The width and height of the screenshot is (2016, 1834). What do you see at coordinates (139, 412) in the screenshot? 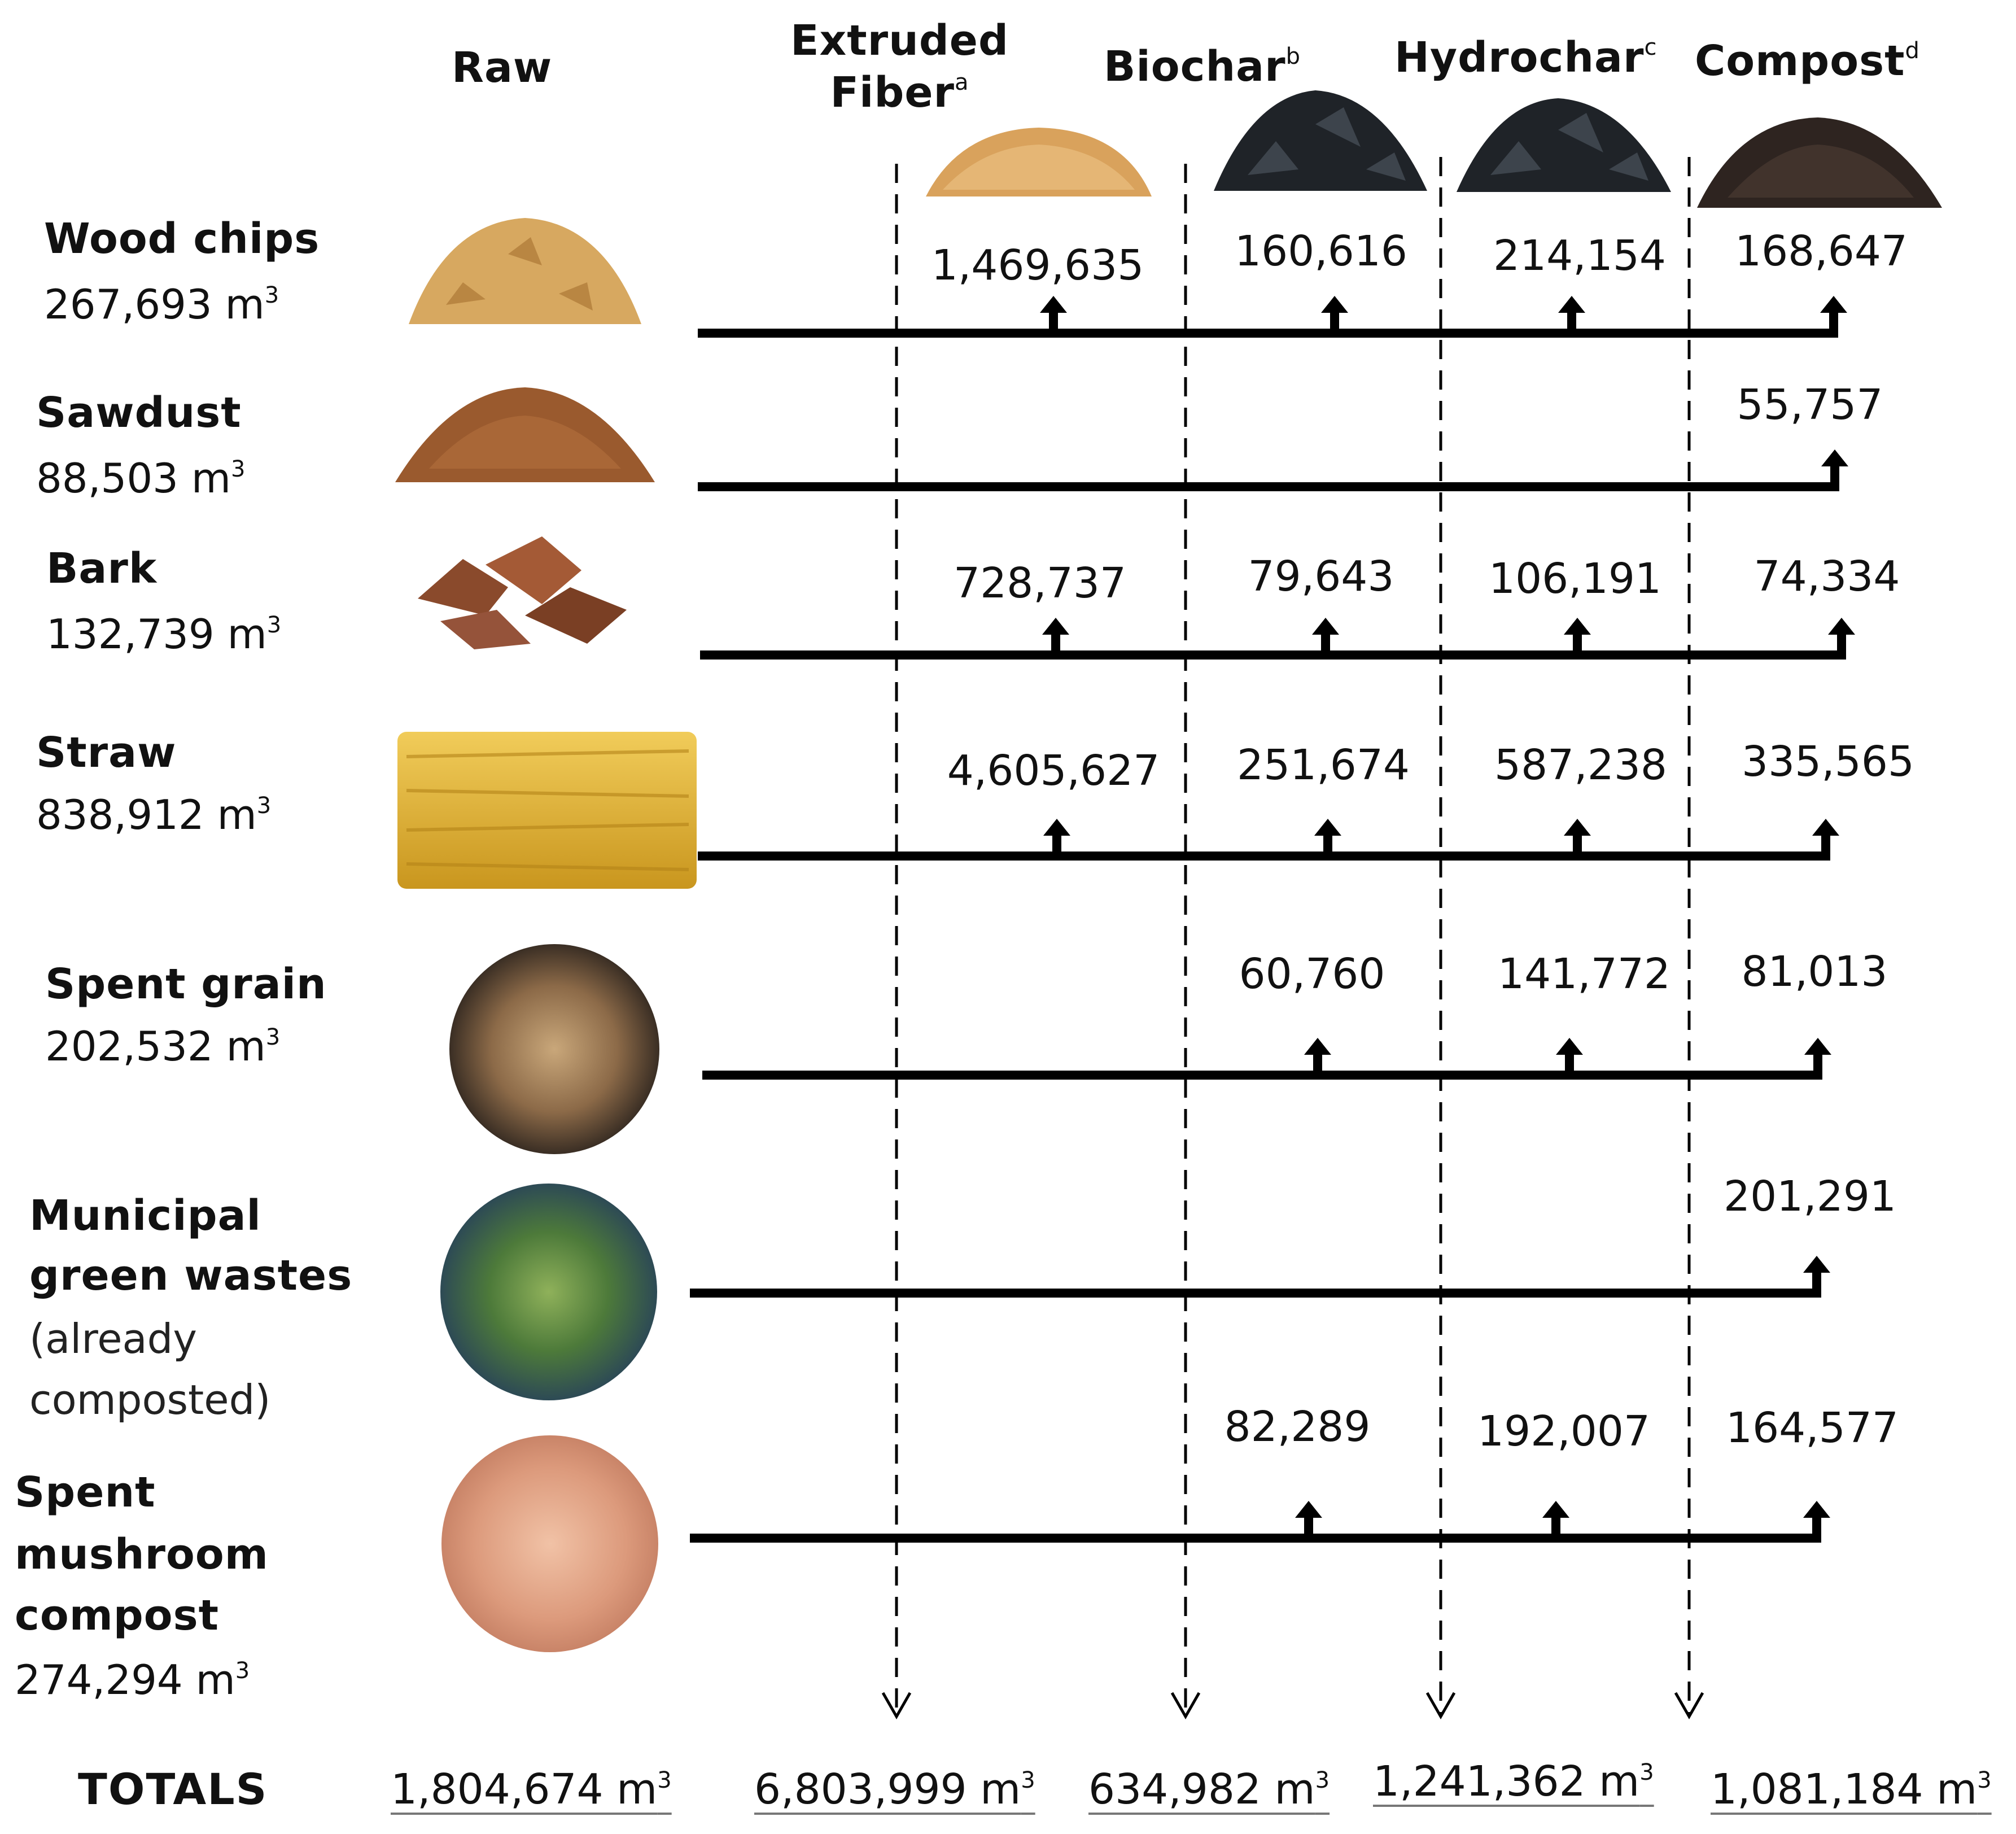
I see `source-name-sawdust: Sawdust` at bounding box center [139, 412].